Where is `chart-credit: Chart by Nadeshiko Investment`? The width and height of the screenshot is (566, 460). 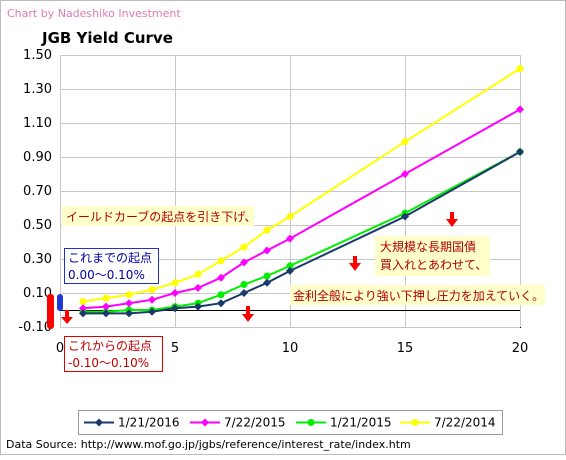
chart-credit: Chart by Nadeshiko Investment is located at coordinates (94, 13).